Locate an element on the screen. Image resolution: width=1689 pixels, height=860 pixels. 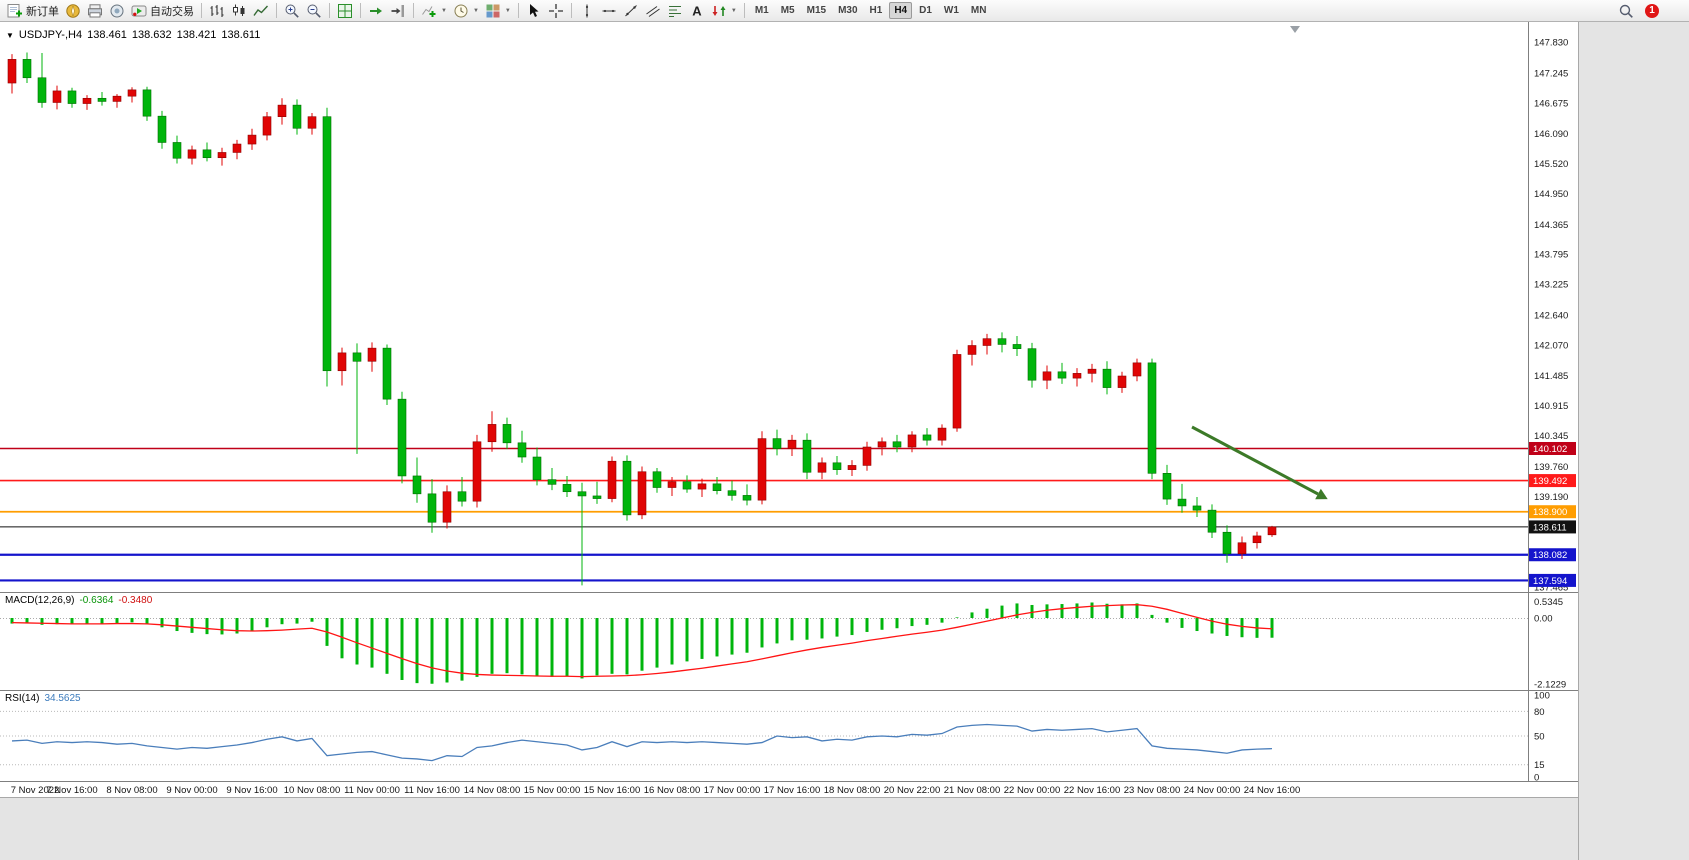
search-button is located at coordinates (1626, 11).